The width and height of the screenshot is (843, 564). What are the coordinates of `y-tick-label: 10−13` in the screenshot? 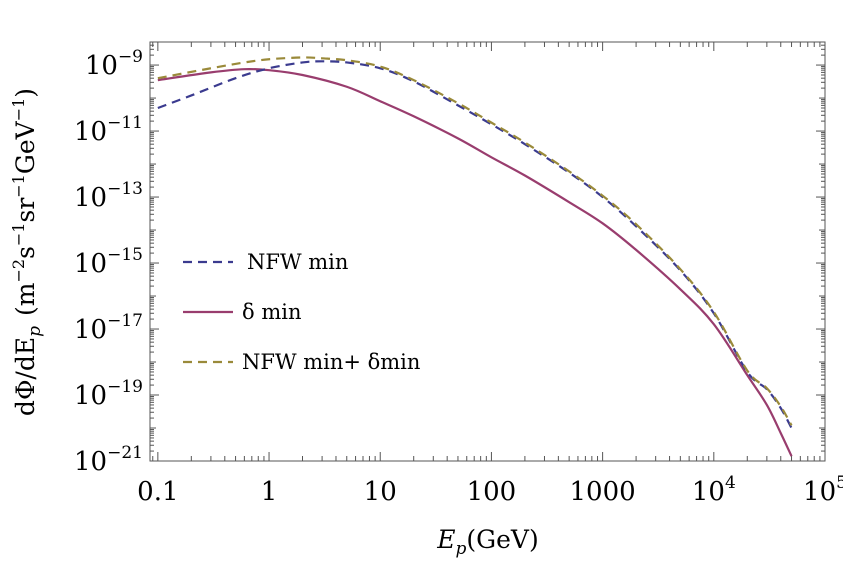 It's located at (108, 196).